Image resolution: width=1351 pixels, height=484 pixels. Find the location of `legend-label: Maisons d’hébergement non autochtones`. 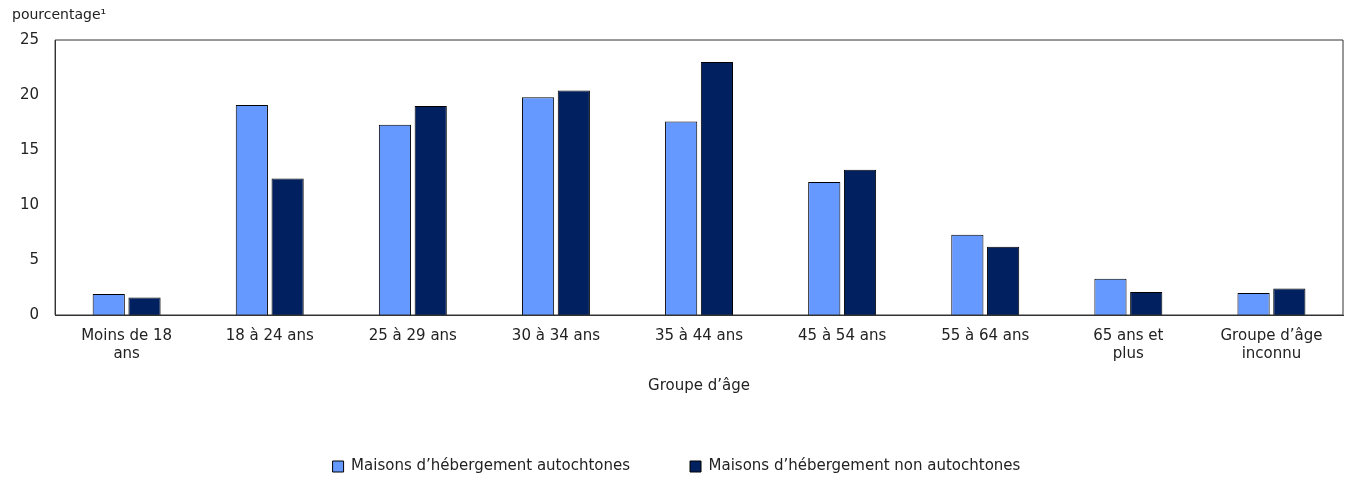

legend-label: Maisons d’hébergement non autochtones is located at coordinates (864, 465).